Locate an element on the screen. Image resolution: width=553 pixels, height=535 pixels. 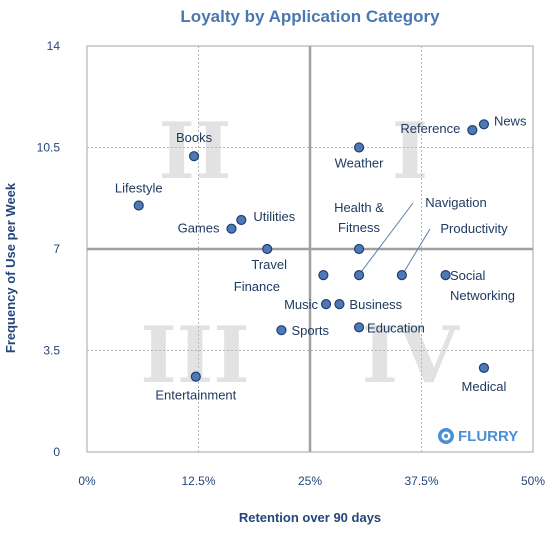
y-tick-label: 7 is located at coordinates (56, 249).